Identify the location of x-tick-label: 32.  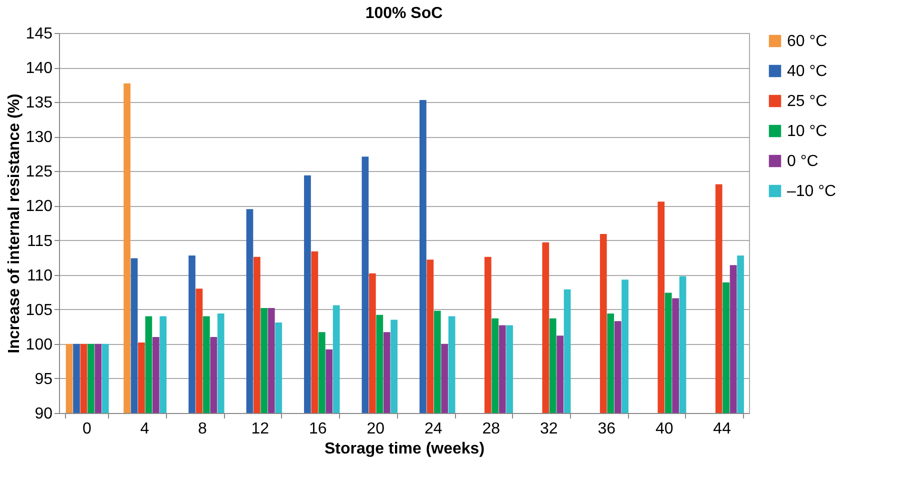
(549, 429).